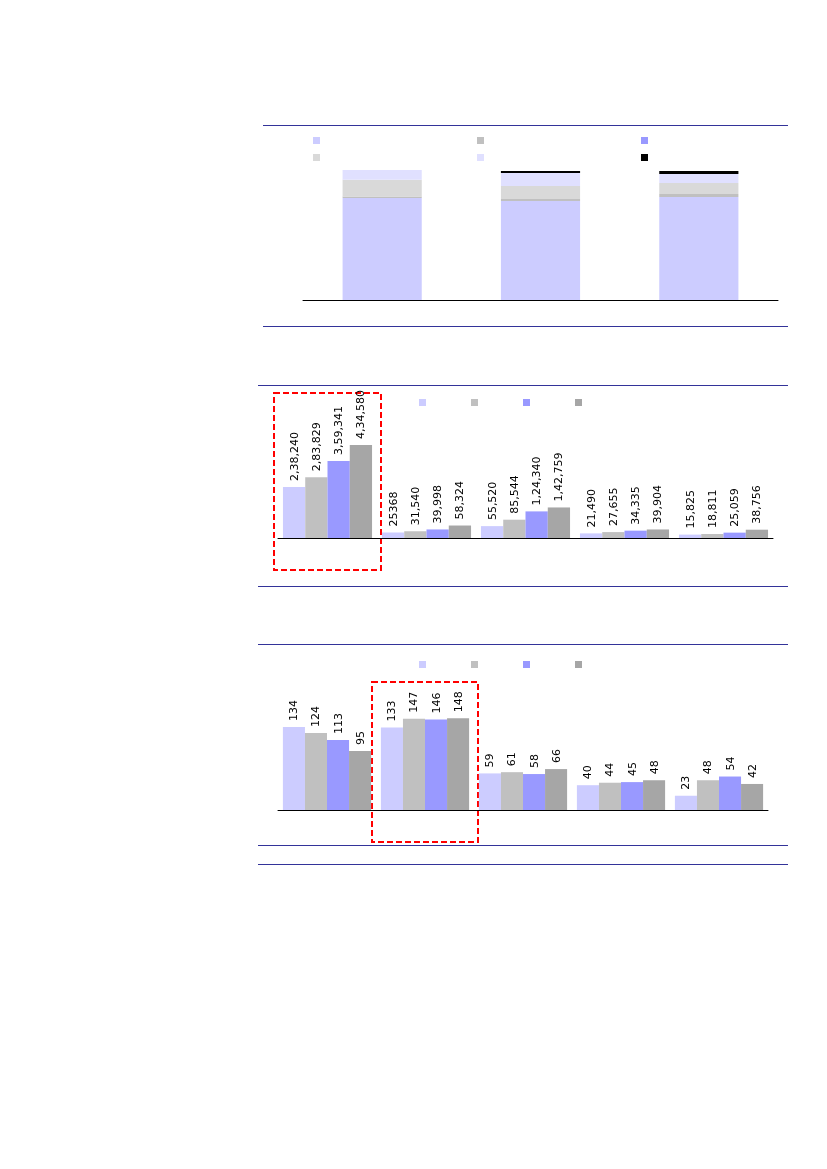 This screenshot has height=1169, width=827. What do you see at coordinates (393, 509) in the screenshot?
I see `data-label: 25368` at bounding box center [393, 509].